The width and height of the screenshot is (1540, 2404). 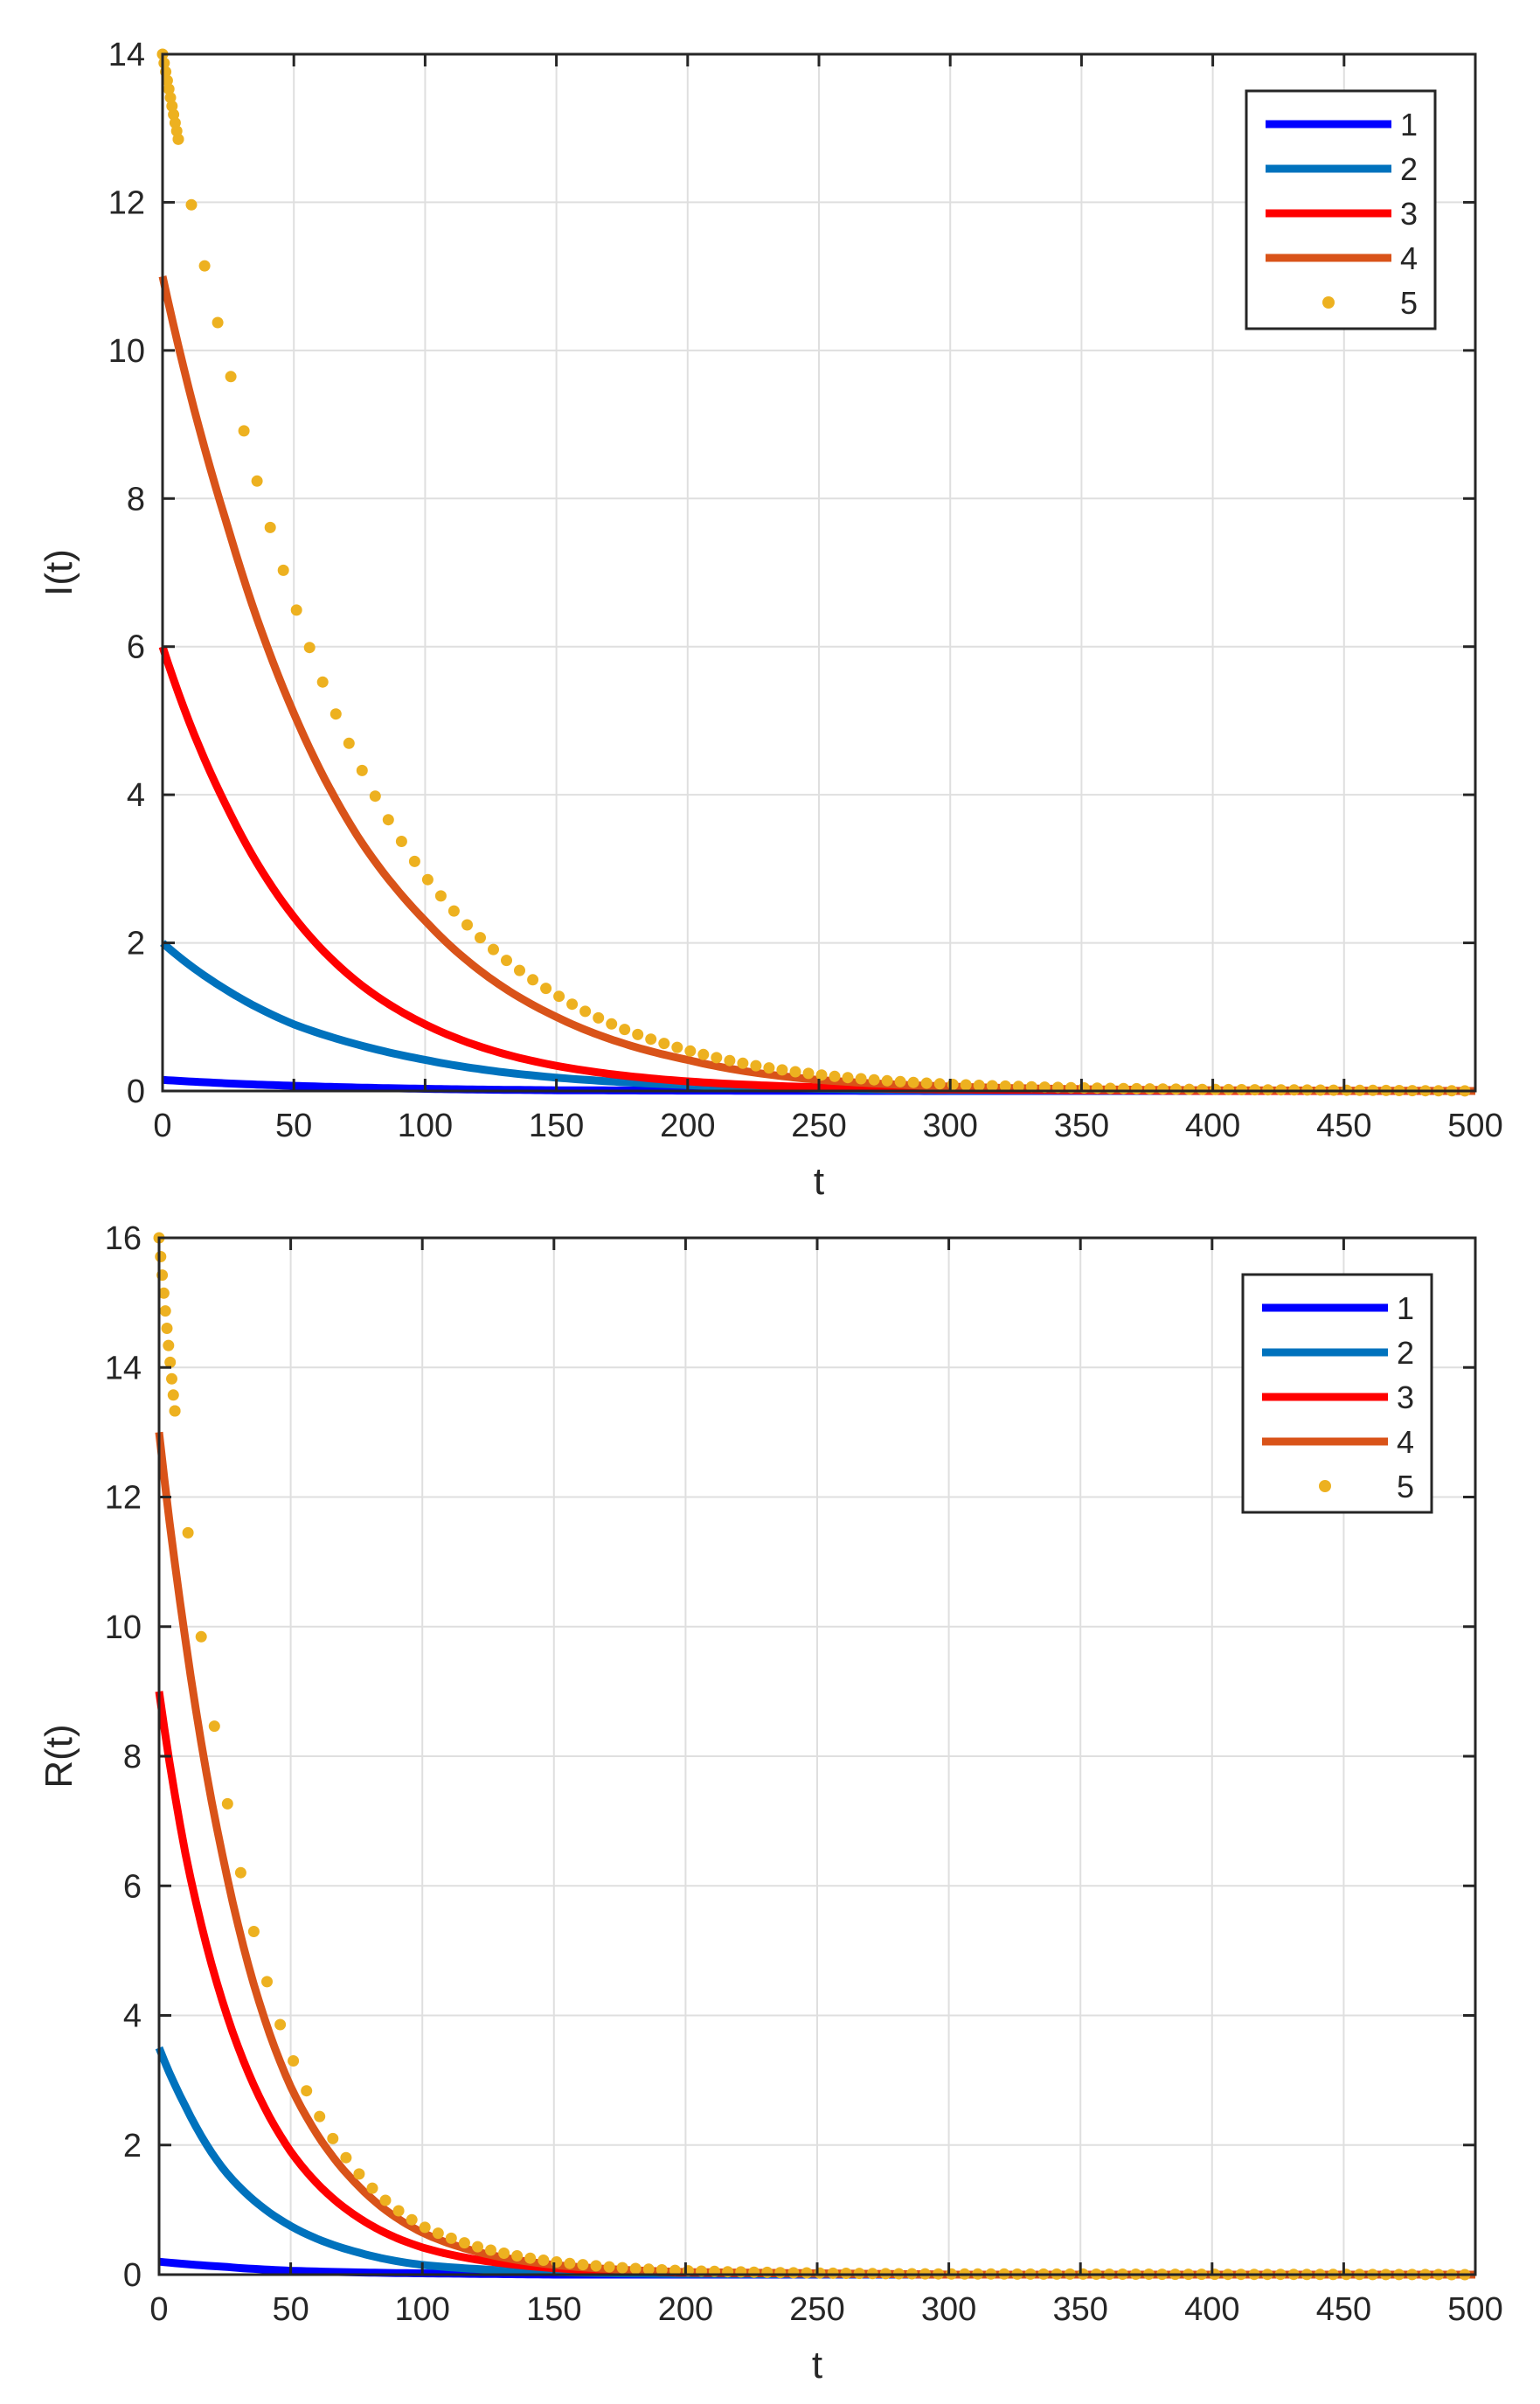 What do you see at coordinates (1409, 303) in the screenshot?
I see `legend-label-5: 5` at bounding box center [1409, 303].